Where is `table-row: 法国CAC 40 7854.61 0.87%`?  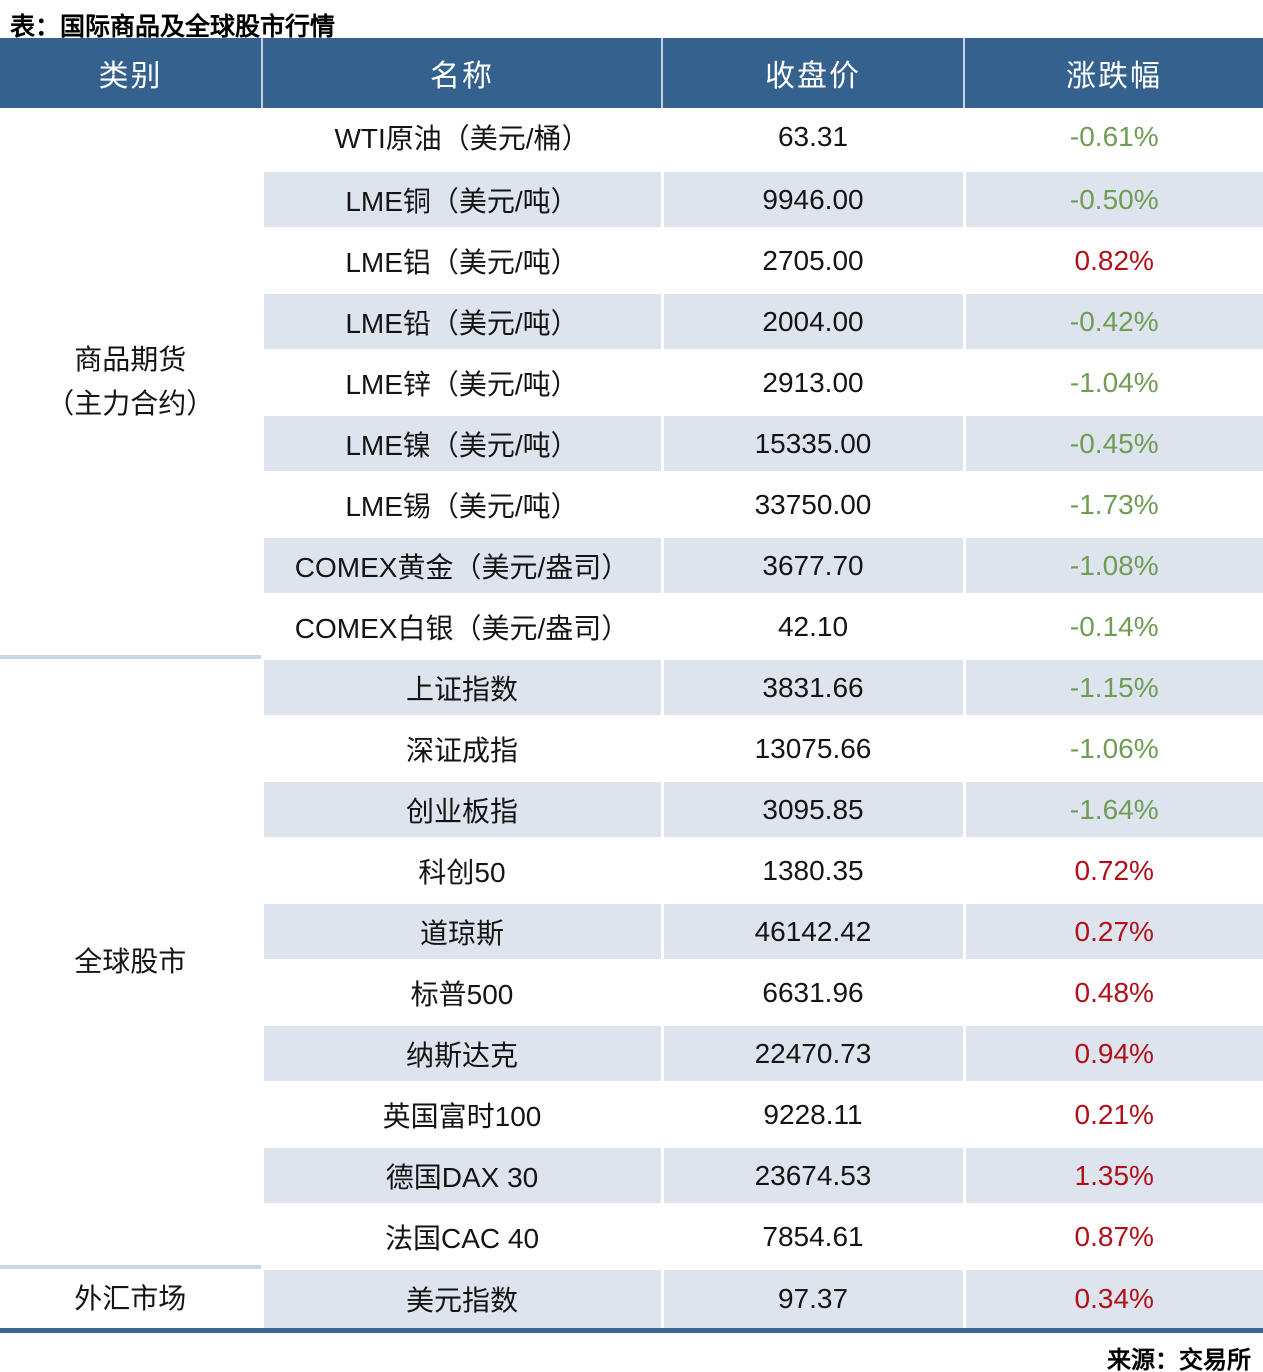 table-row: 法国CAC 40 7854.61 0.87% is located at coordinates (631, 1238).